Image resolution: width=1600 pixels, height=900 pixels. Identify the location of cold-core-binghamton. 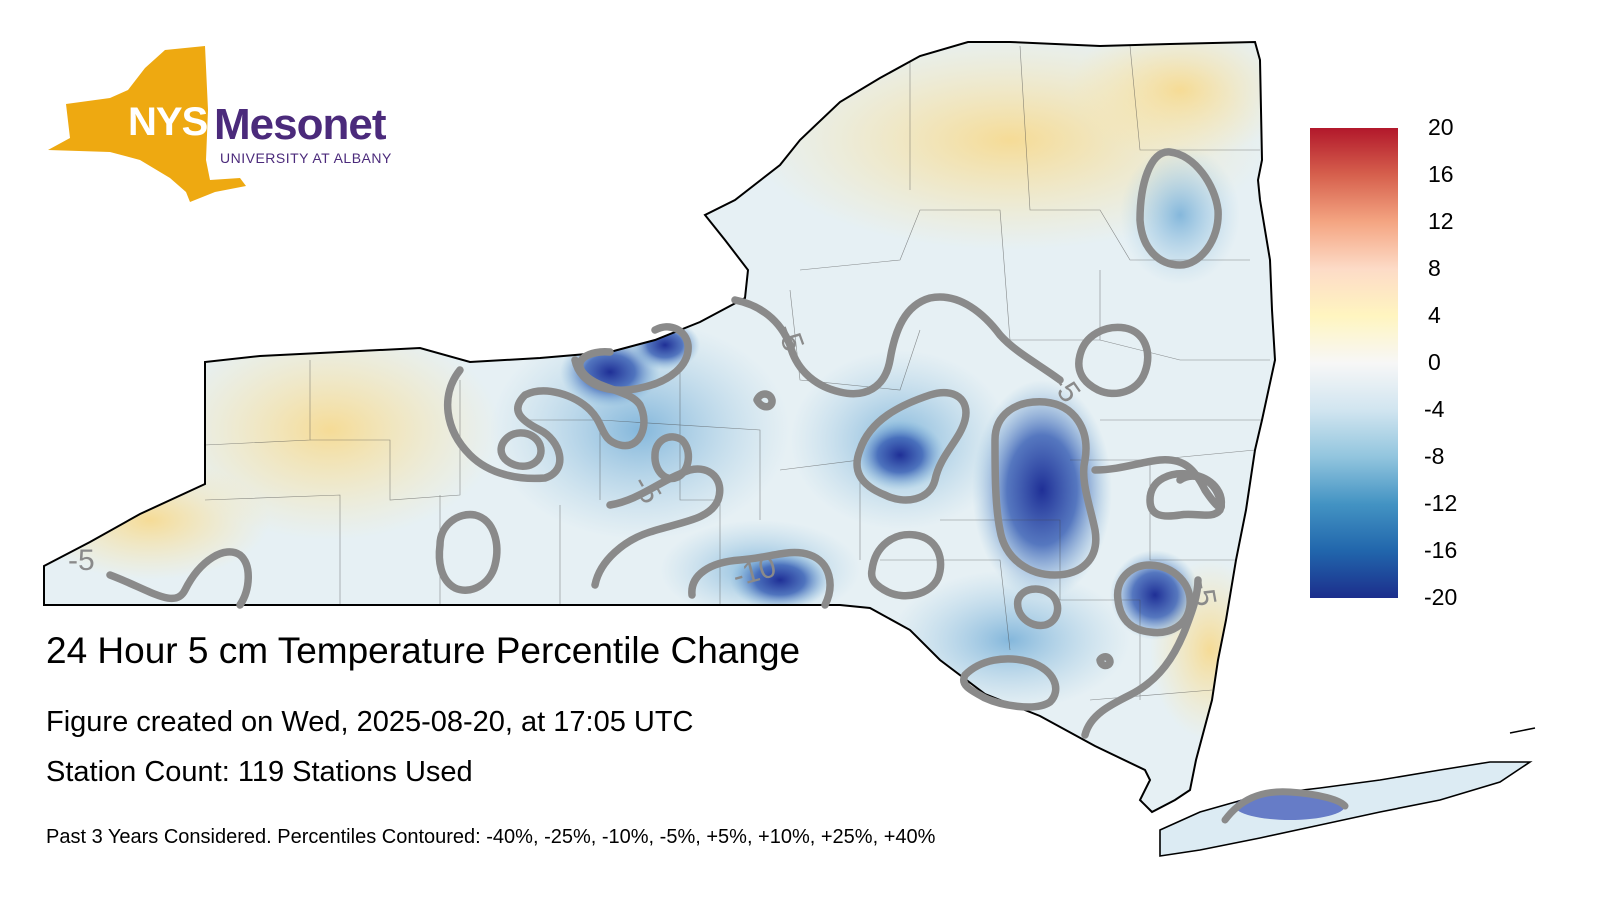
(780, 580).